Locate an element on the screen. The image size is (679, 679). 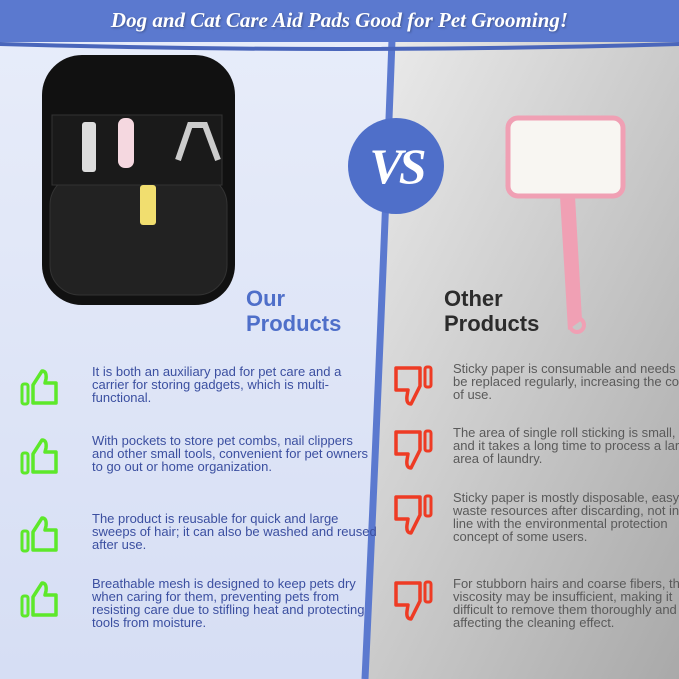
heading-line: Other is located at coordinates (473, 298).